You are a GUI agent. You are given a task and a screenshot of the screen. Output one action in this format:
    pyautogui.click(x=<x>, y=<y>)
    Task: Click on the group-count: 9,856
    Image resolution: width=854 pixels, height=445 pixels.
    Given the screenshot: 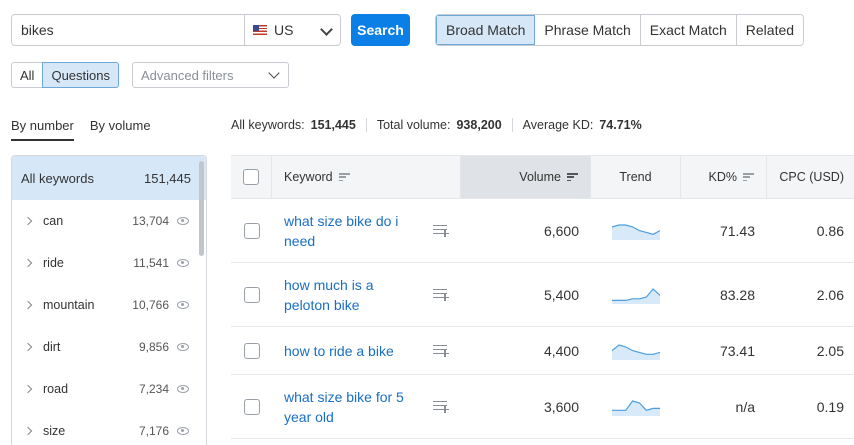 What is the action you would take?
    pyautogui.click(x=153, y=347)
    